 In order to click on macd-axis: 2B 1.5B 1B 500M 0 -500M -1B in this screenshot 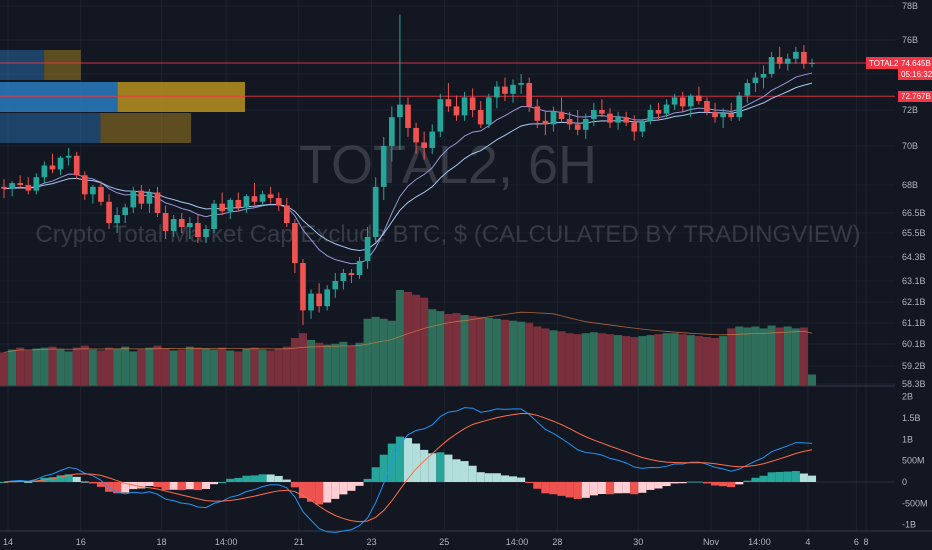, I will do `click(915, 461)`.